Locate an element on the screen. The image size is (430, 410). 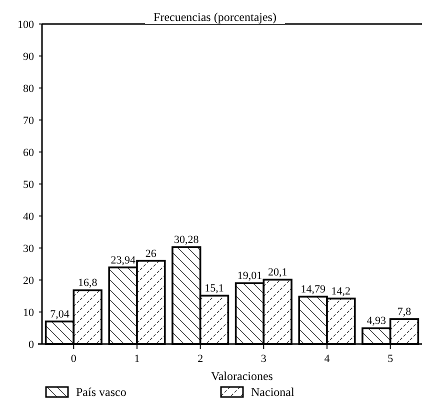
data-label: 30,28 is located at coordinates (187, 240).